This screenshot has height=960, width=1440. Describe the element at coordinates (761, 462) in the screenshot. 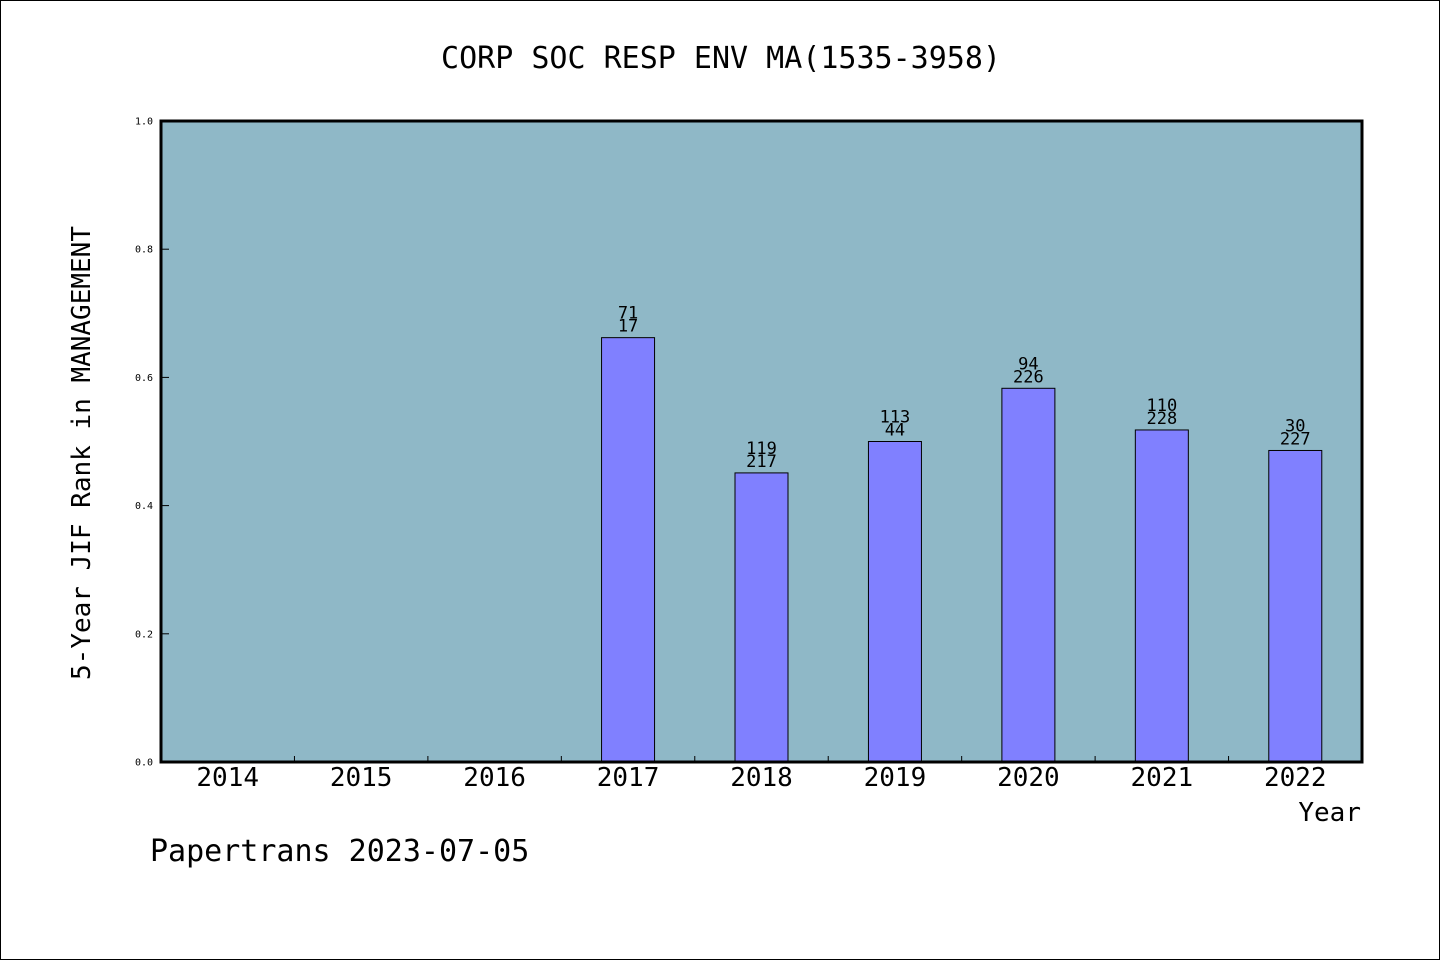

I see `bar-label-bottom-2018: 217` at that location.